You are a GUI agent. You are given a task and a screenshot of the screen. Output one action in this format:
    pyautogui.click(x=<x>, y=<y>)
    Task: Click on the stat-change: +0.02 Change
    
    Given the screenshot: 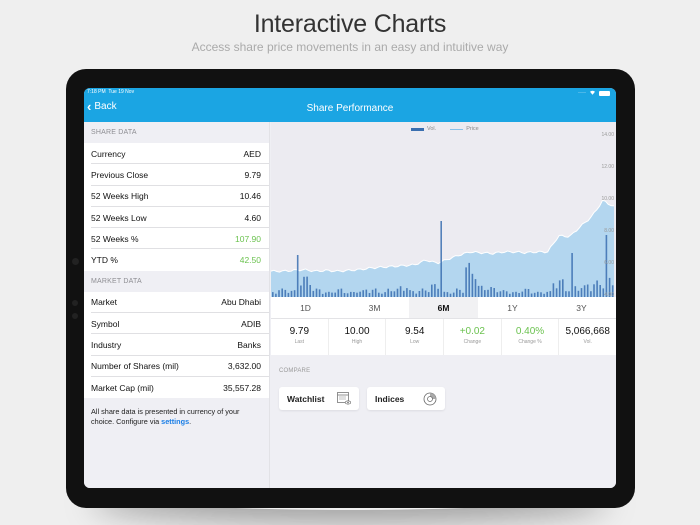 What is the action you would take?
    pyautogui.click(x=473, y=337)
    